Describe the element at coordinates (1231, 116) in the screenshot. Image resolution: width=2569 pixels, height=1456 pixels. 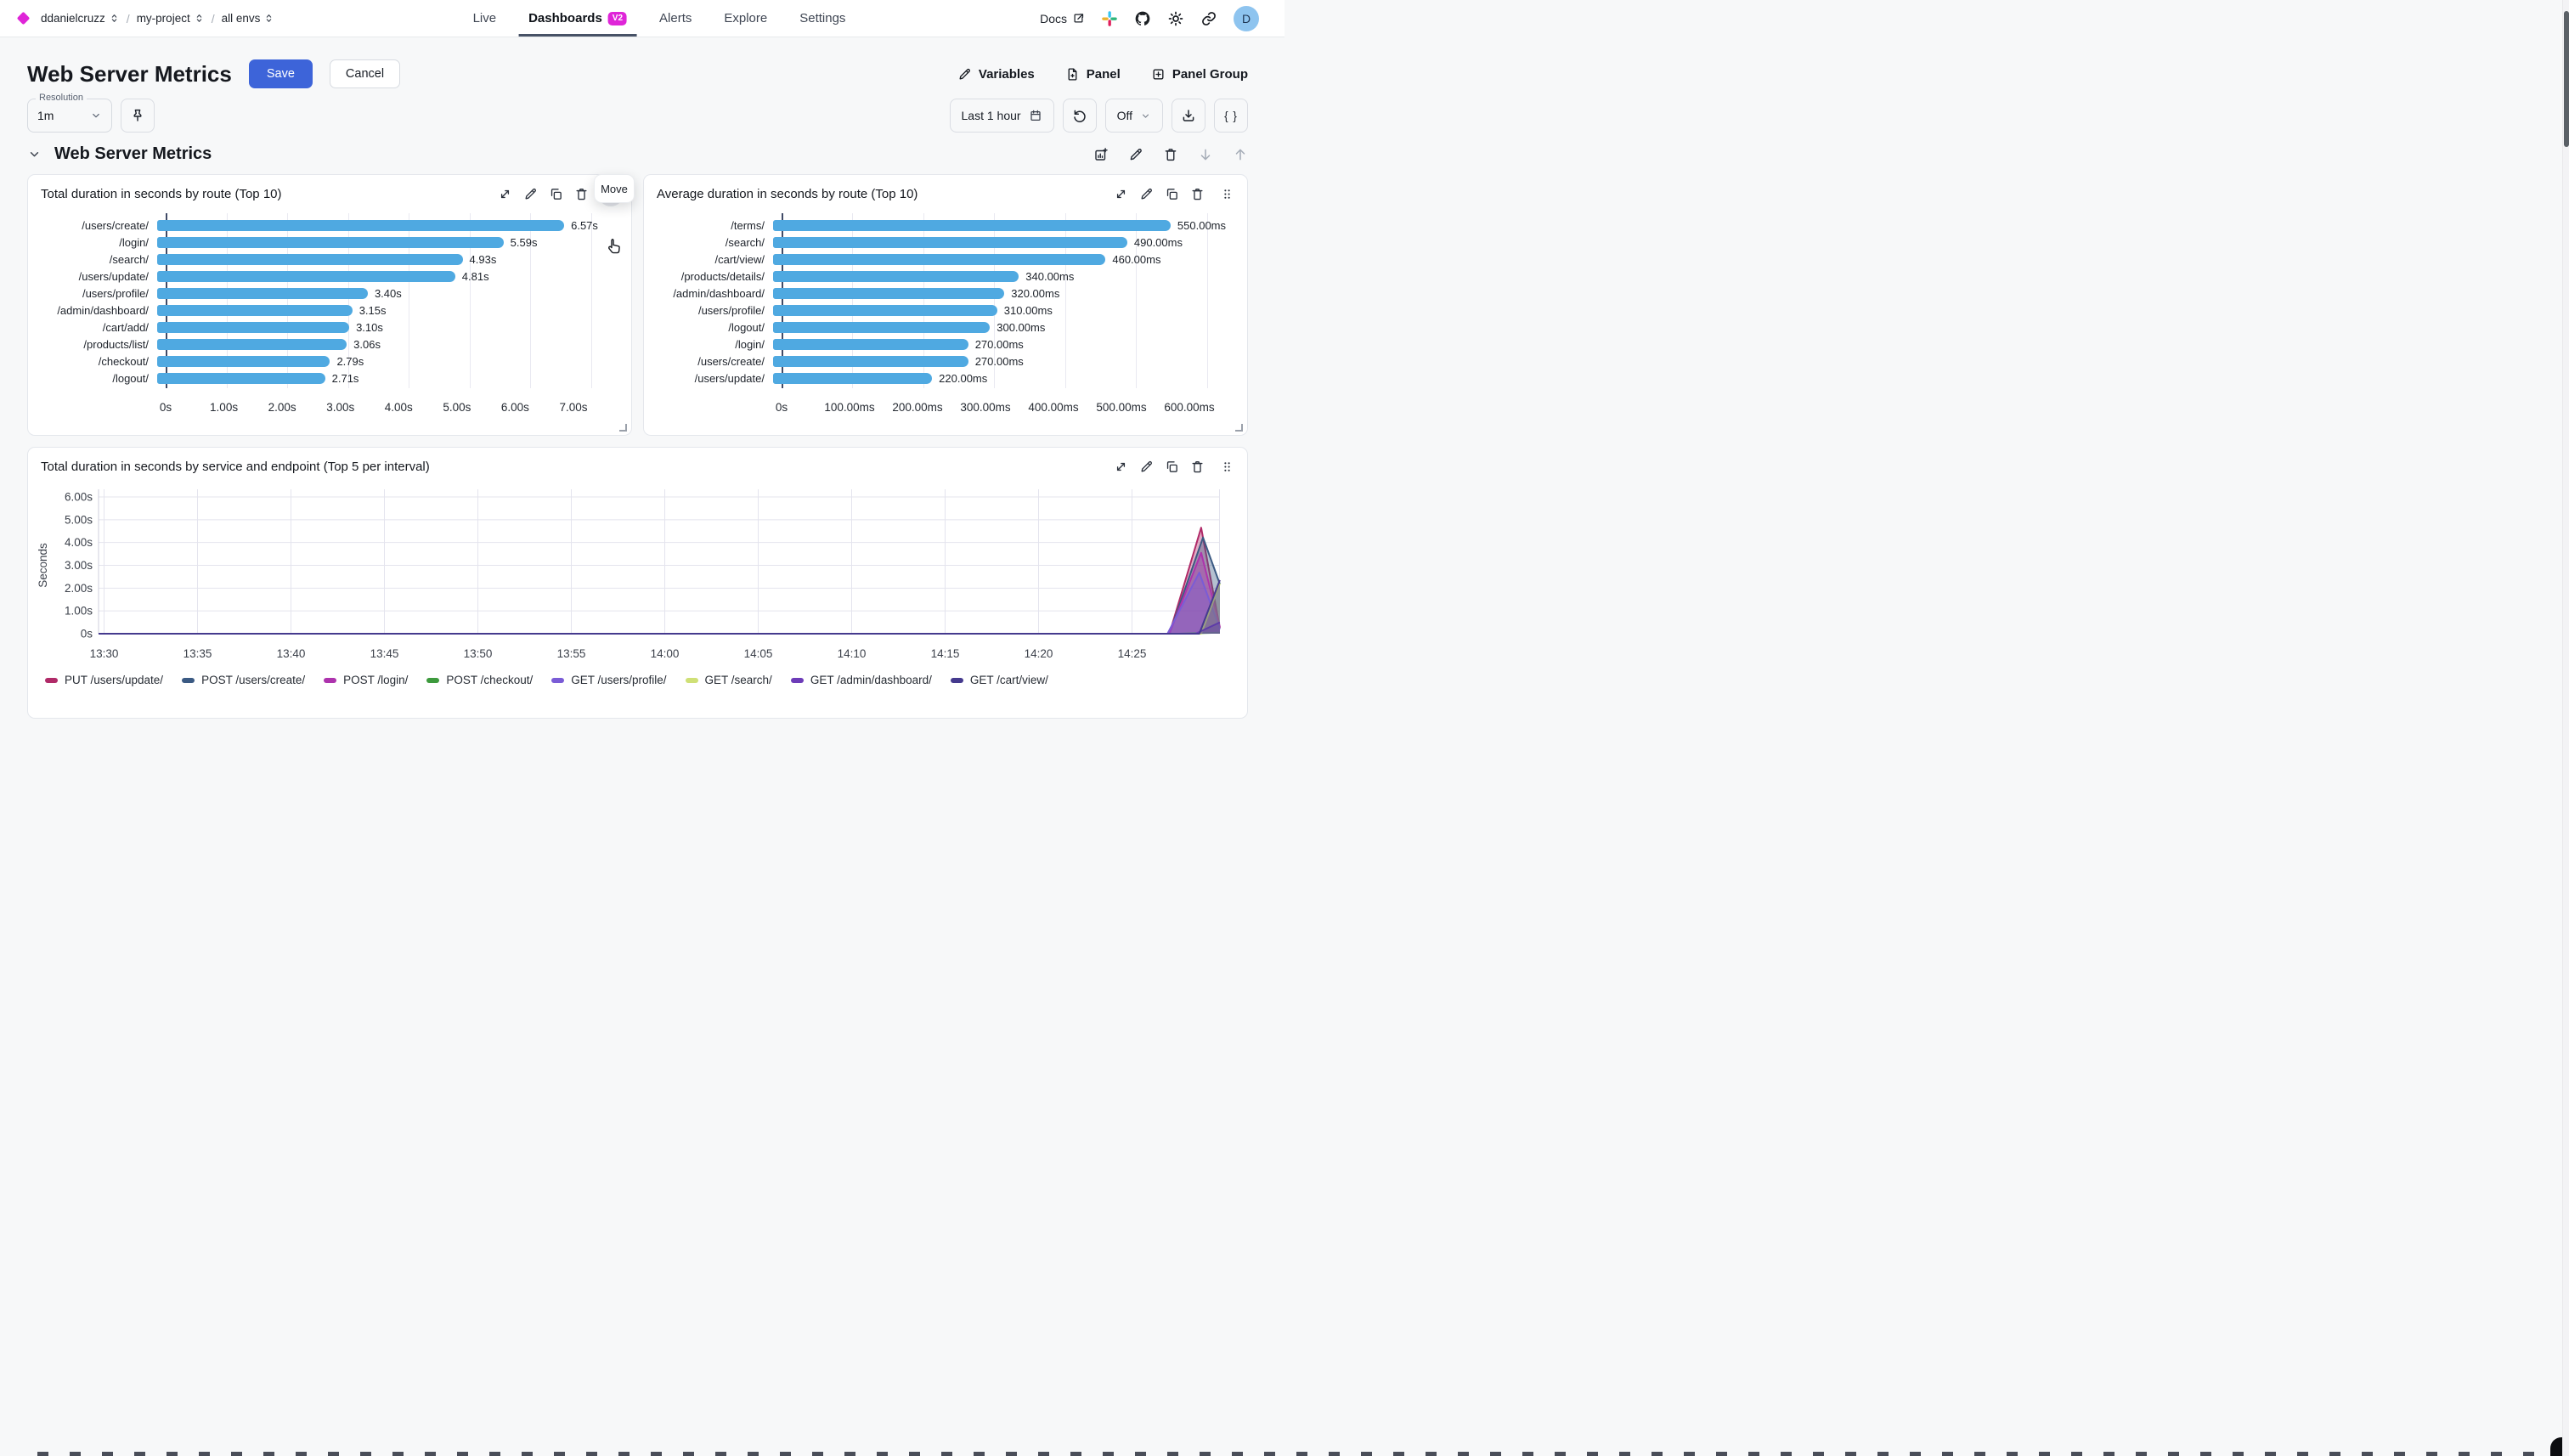
I see `json-view-button: { }` at that location.